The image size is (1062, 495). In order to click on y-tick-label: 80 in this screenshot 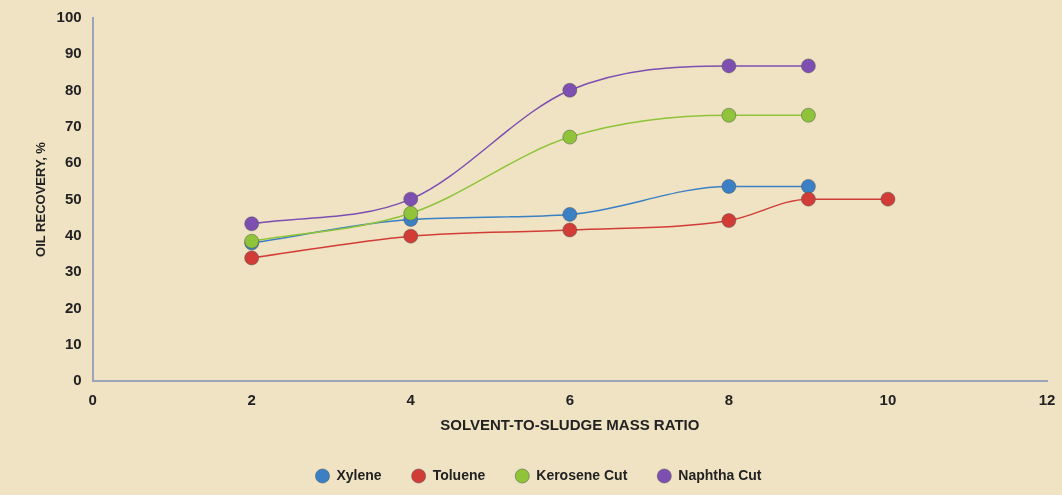, I will do `click(73, 89)`.